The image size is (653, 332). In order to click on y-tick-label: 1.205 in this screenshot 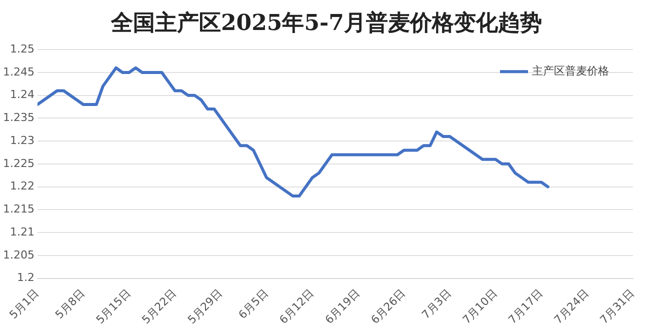, I will do `click(18, 255)`.